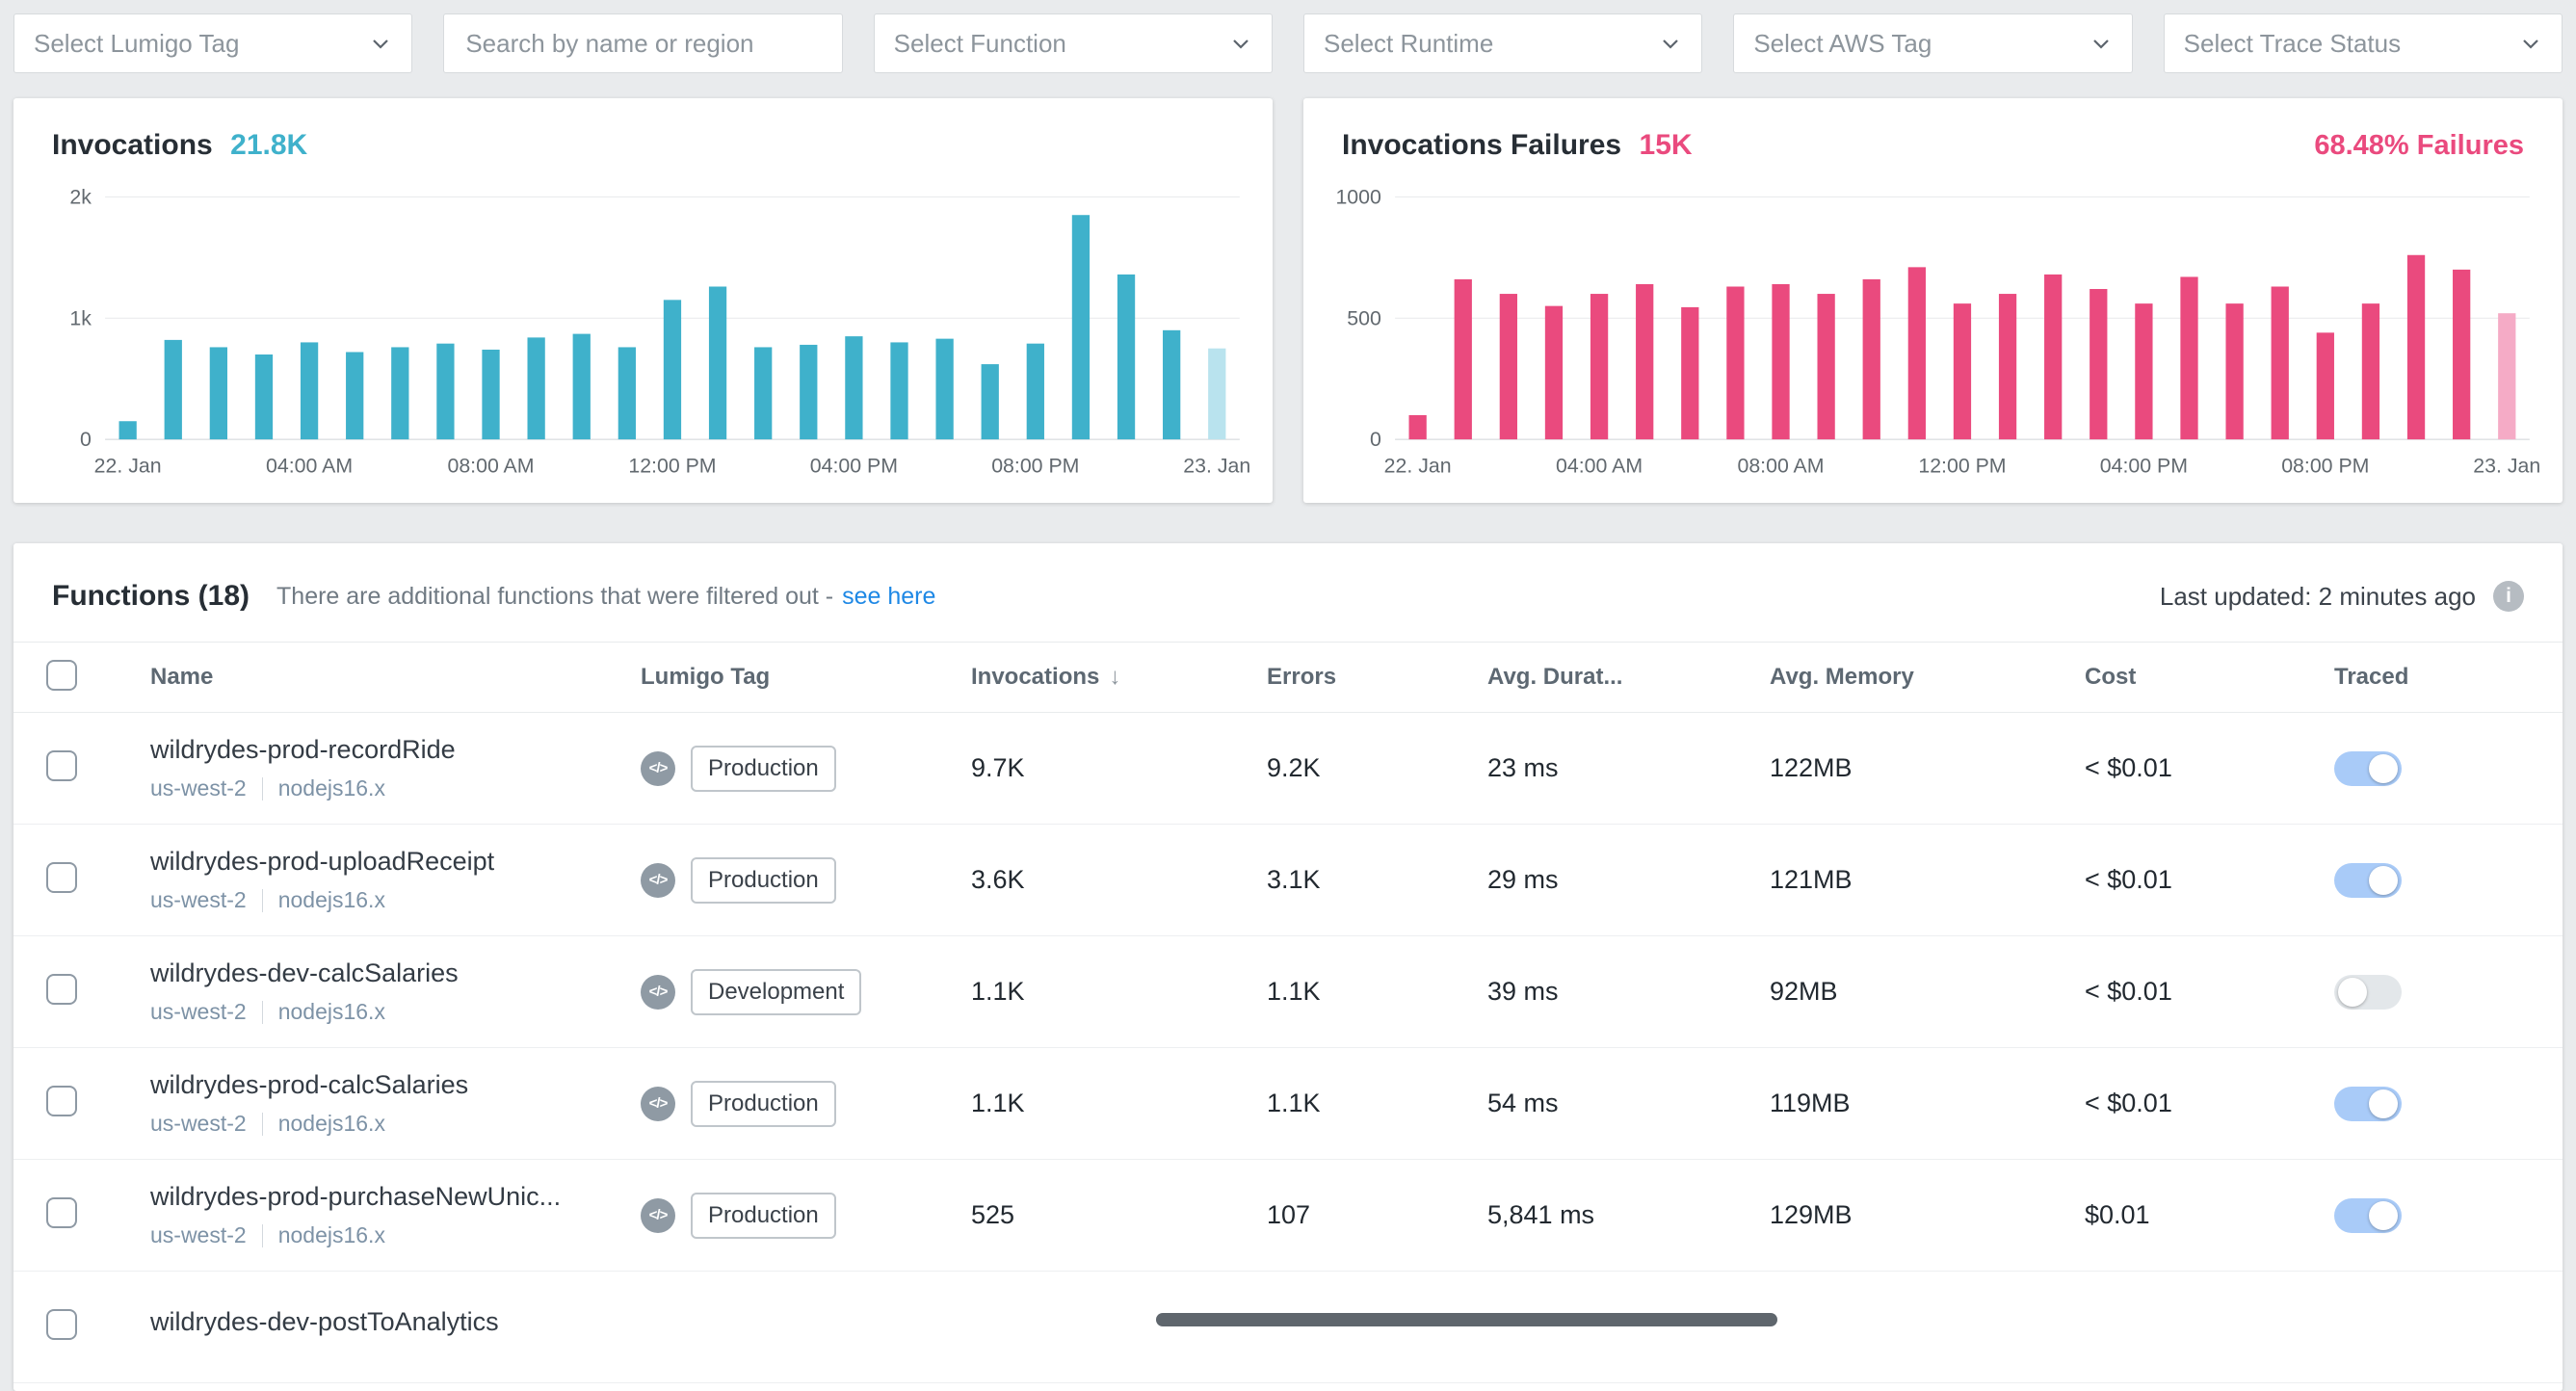 The image size is (2576, 1391). I want to click on function-name: wildrydes-dev-calcSalaries, so click(305, 972).